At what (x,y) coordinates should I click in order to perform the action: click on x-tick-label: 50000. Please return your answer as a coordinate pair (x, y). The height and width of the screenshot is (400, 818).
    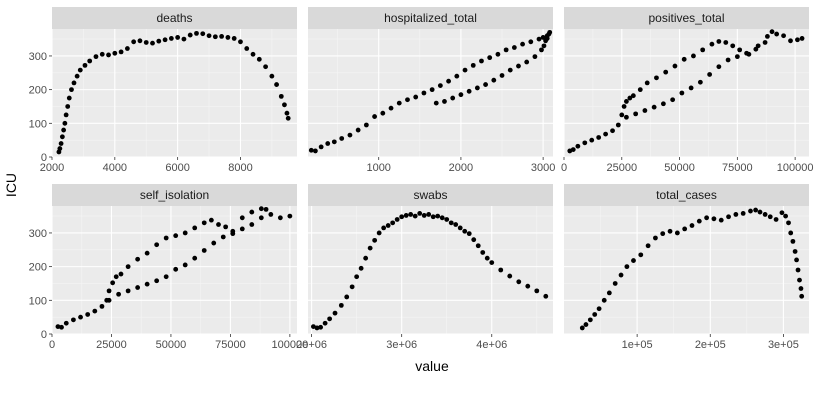
    Looking at the image, I should click on (171, 345).